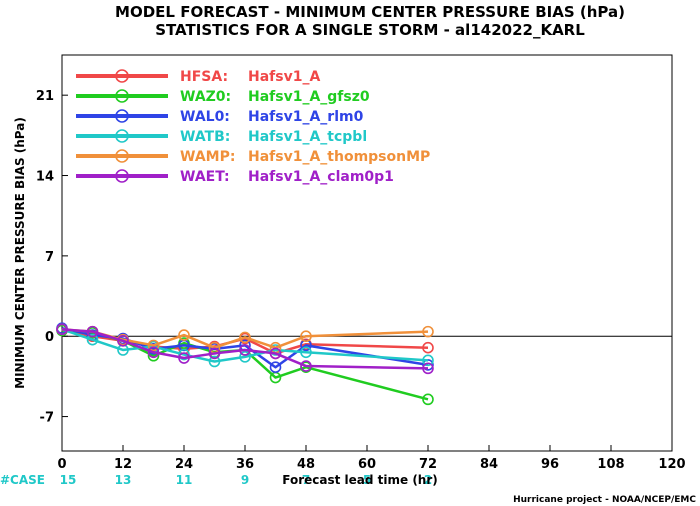 The image size is (700, 506). What do you see at coordinates (306, 480) in the screenshot?
I see `case-count: 7` at bounding box center [306, 480].